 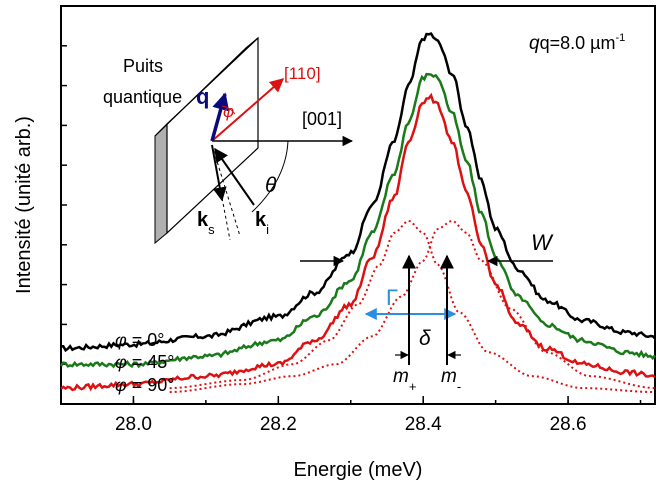 I want to click on ki-vector, so click(x=234, y=176).